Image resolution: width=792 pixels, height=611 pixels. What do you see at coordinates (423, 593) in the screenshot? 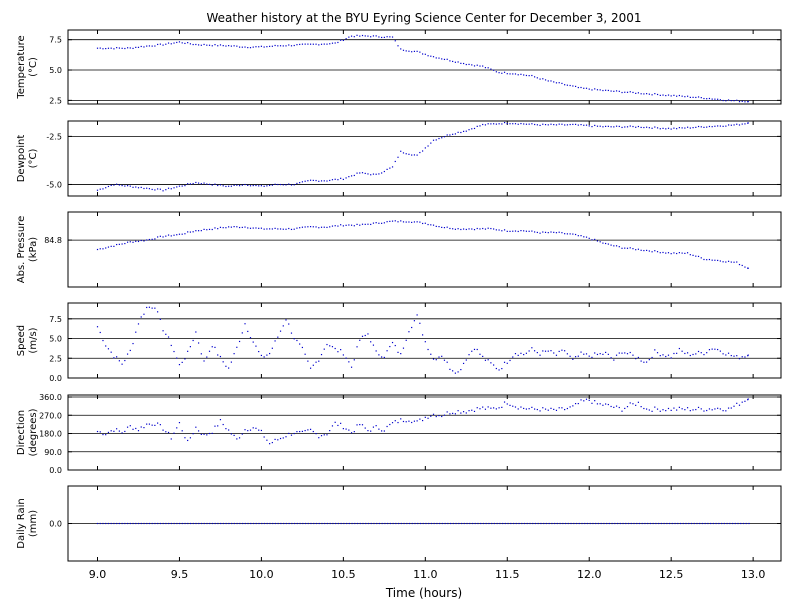
I see `x-axis-label: Time (hours)` at bounding box center [423, 593].